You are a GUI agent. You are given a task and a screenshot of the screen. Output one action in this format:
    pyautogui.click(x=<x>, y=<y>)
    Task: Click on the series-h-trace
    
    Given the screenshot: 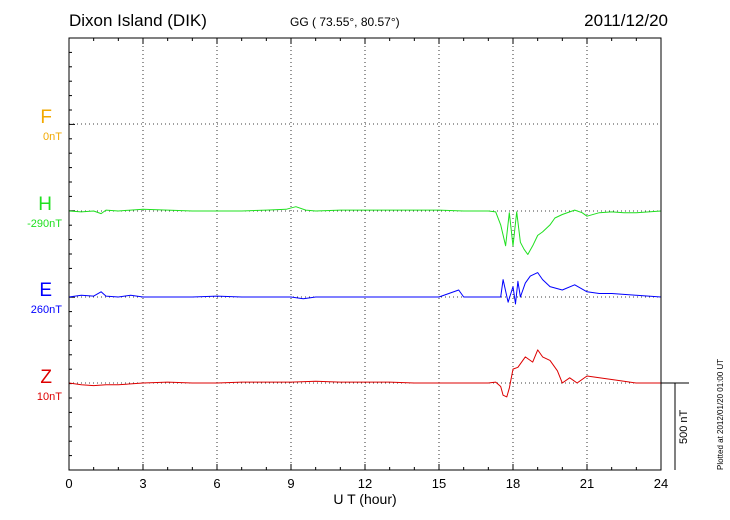 What is the action you would take?
    pyautogui.click(x=365, y=230)
    